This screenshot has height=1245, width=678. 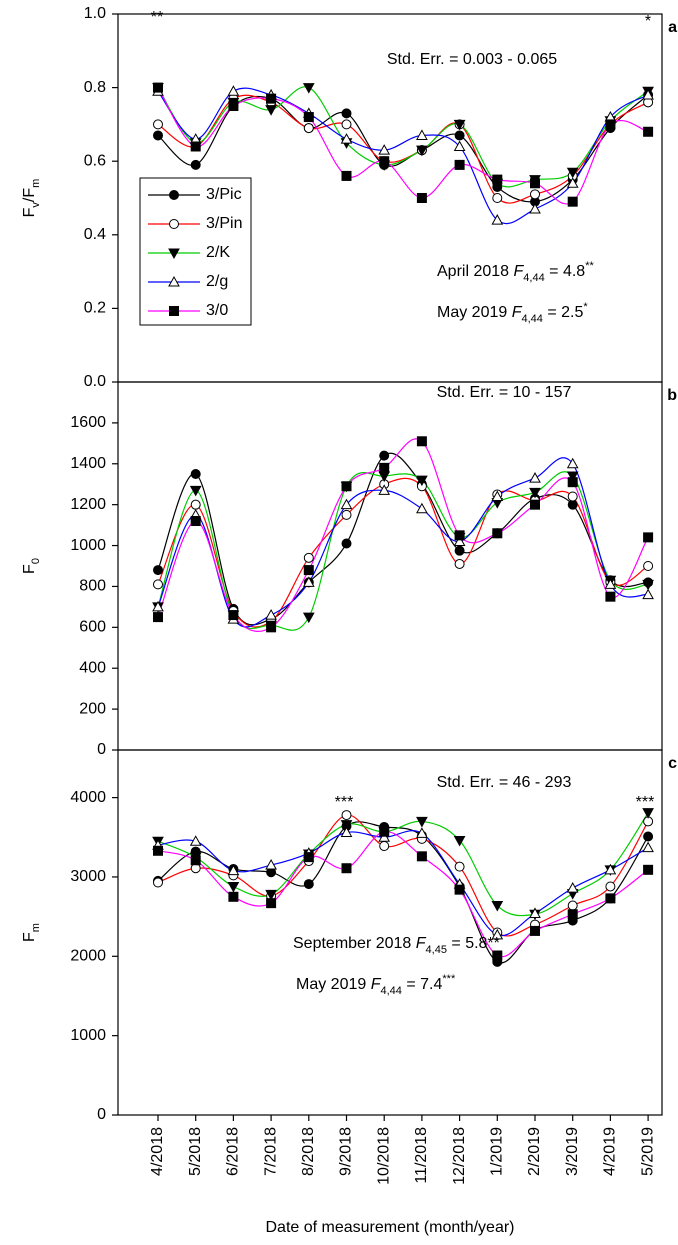 I want to click on y-tick-label: 0.4, so click(x=95, y=234).